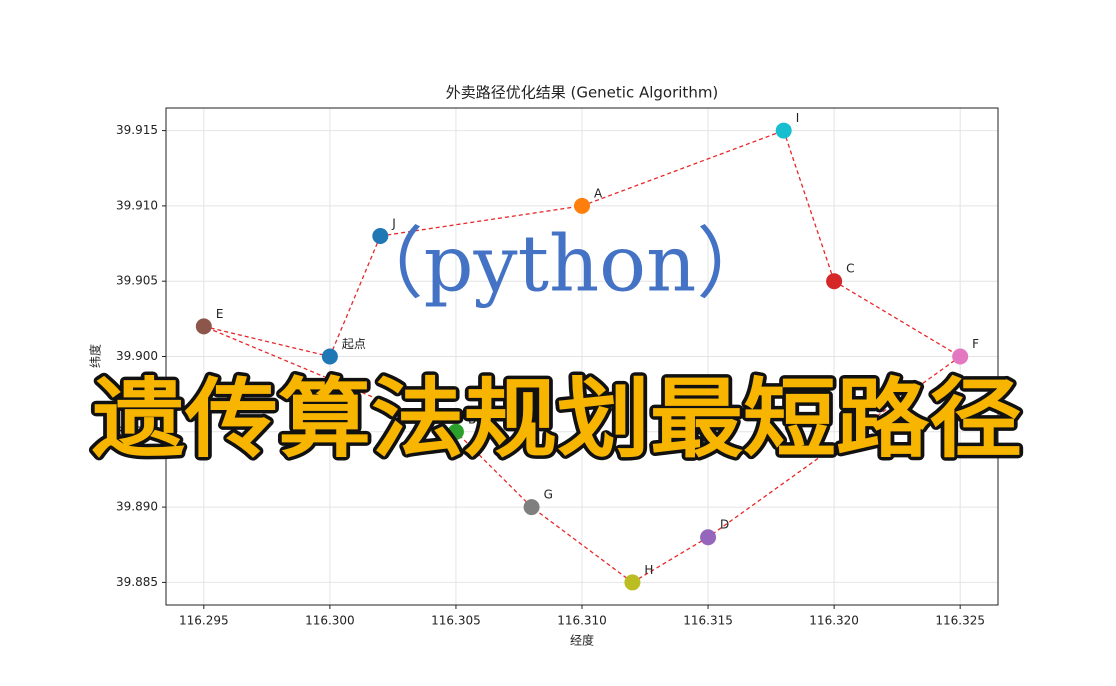 The height and width of the screenshot is (686, 1116). I want to click on x-tick-label: 116.305, so click(456, 621).